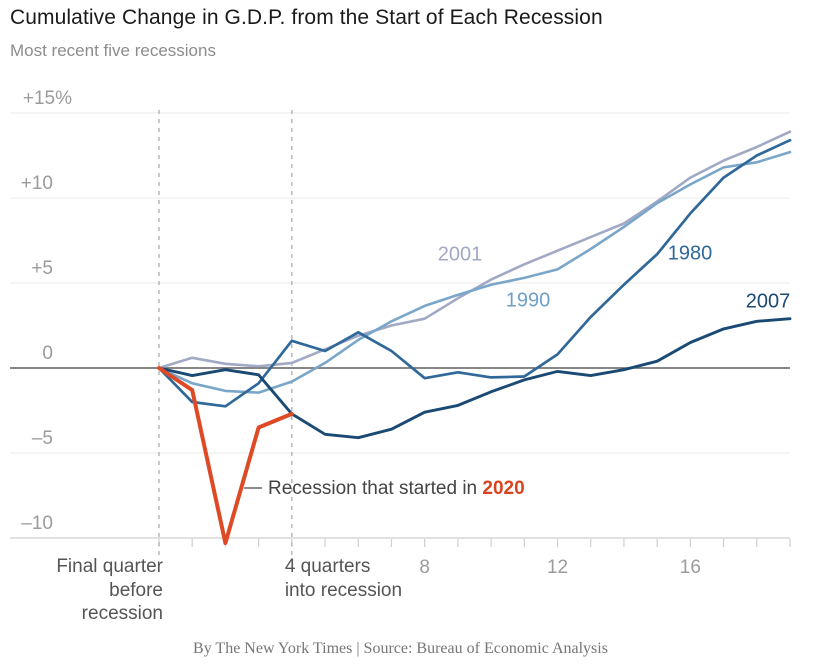 The width and height of the screenshot is (833, 671). Describe the element at coordinates (47, 98) in the screenshot. I see `y-tick-label: +15%` at that location.